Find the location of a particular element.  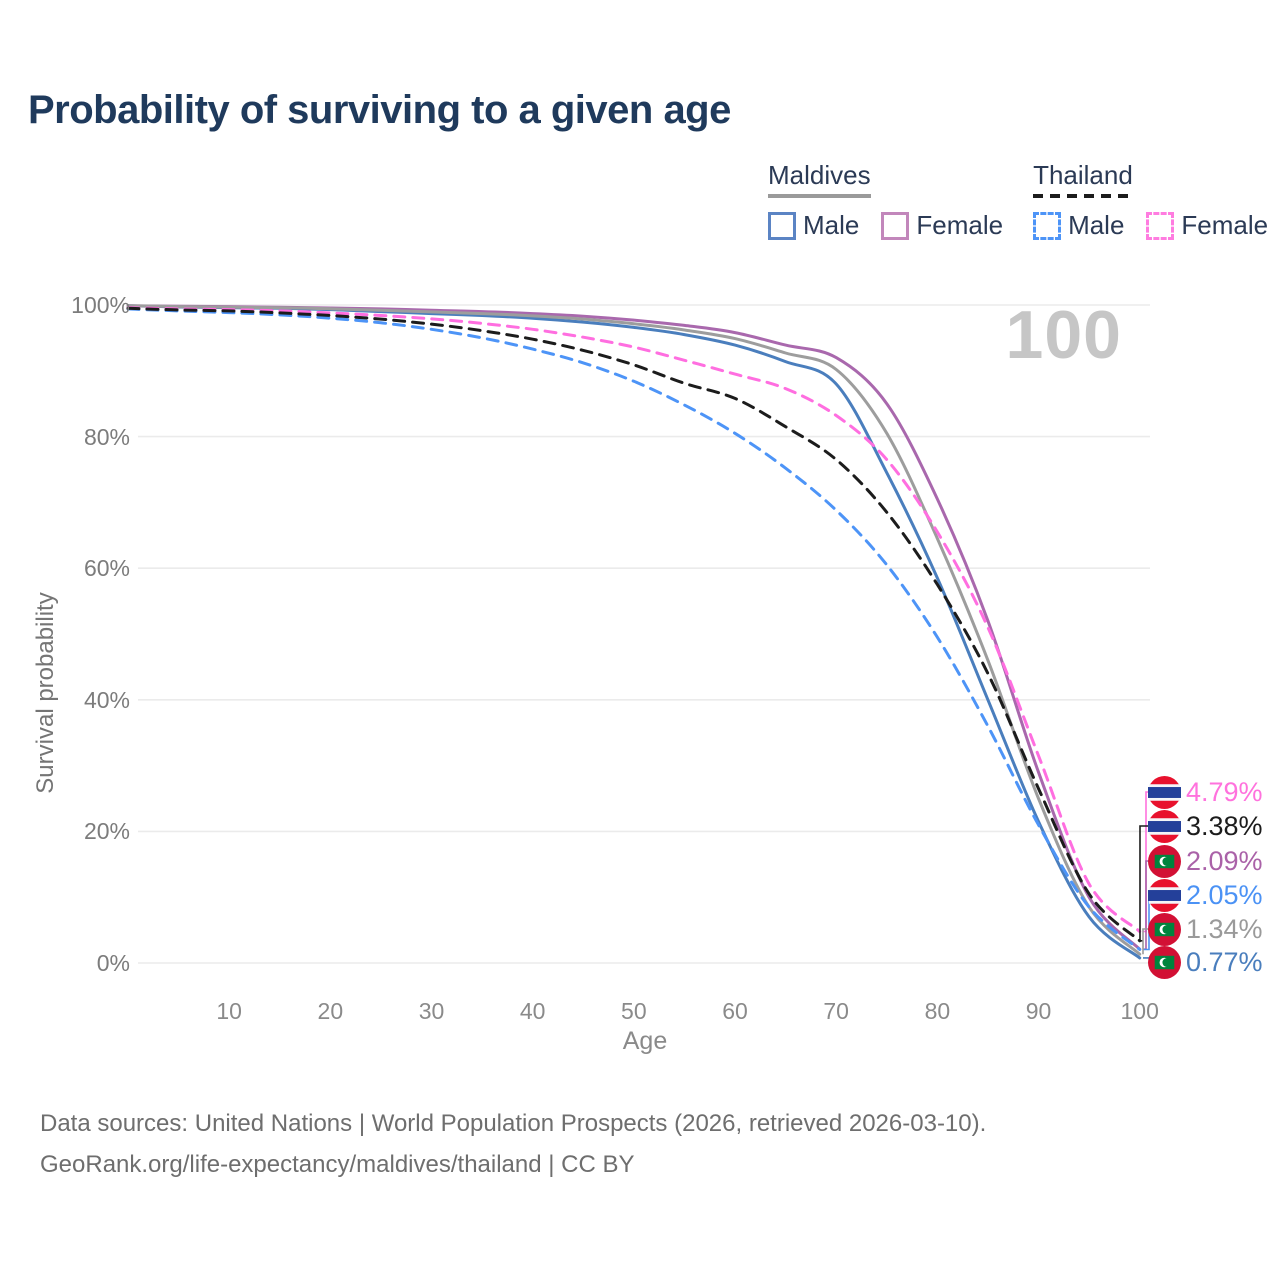

y-tick-40%: 40% is located at coordinates (106, 699).